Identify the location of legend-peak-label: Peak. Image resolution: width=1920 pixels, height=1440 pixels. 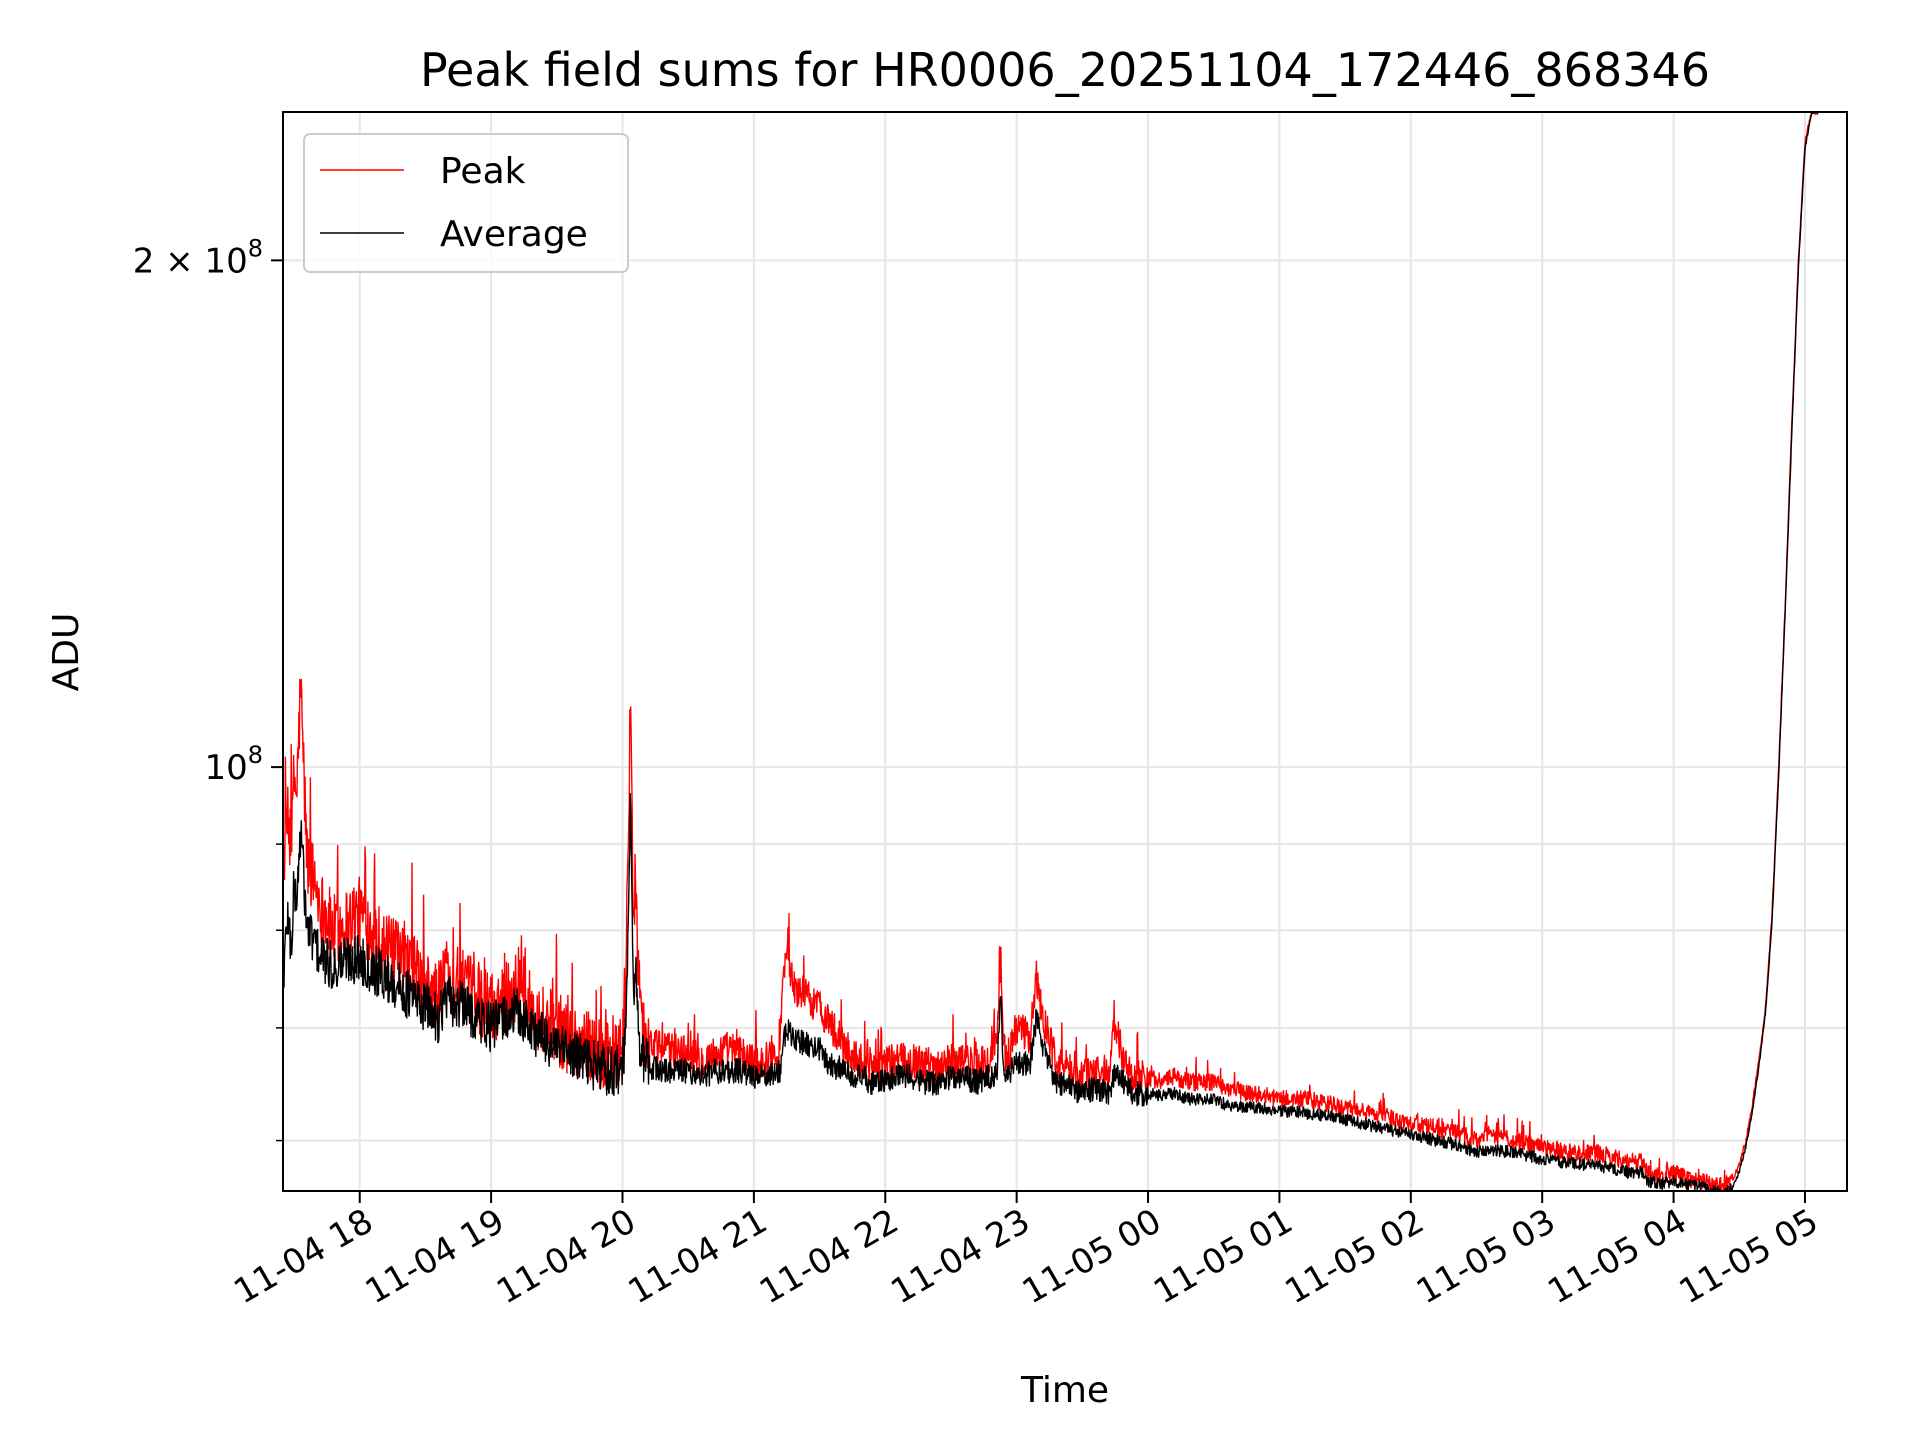
(483, 171).